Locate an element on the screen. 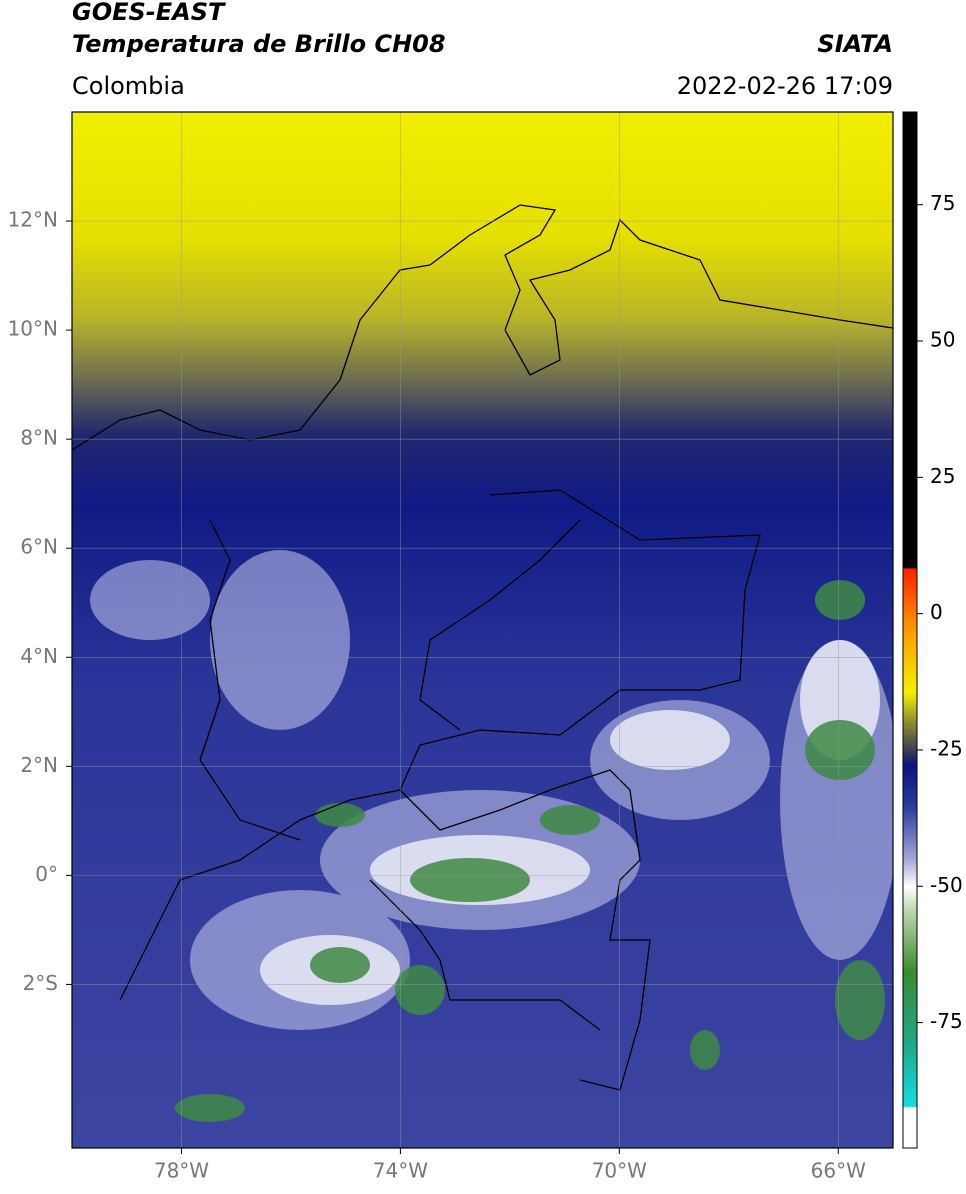 The width and height of the screenshot is (966, 1194). x-tick-label: 66°W is located at coordinates (838, 1171).